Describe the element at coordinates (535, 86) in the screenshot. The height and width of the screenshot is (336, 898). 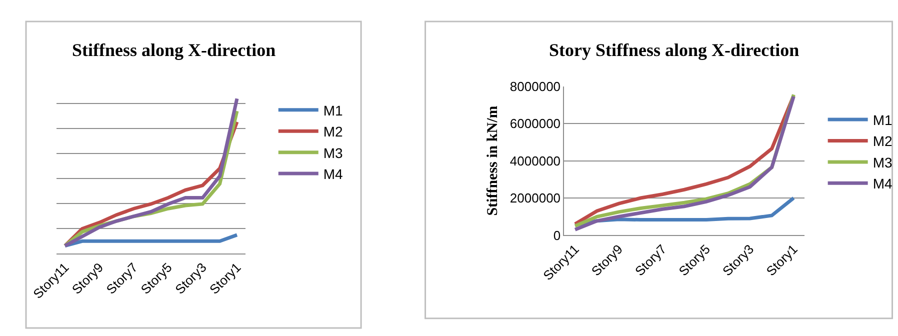
I see `y-tick-label: 8000000` at that location.